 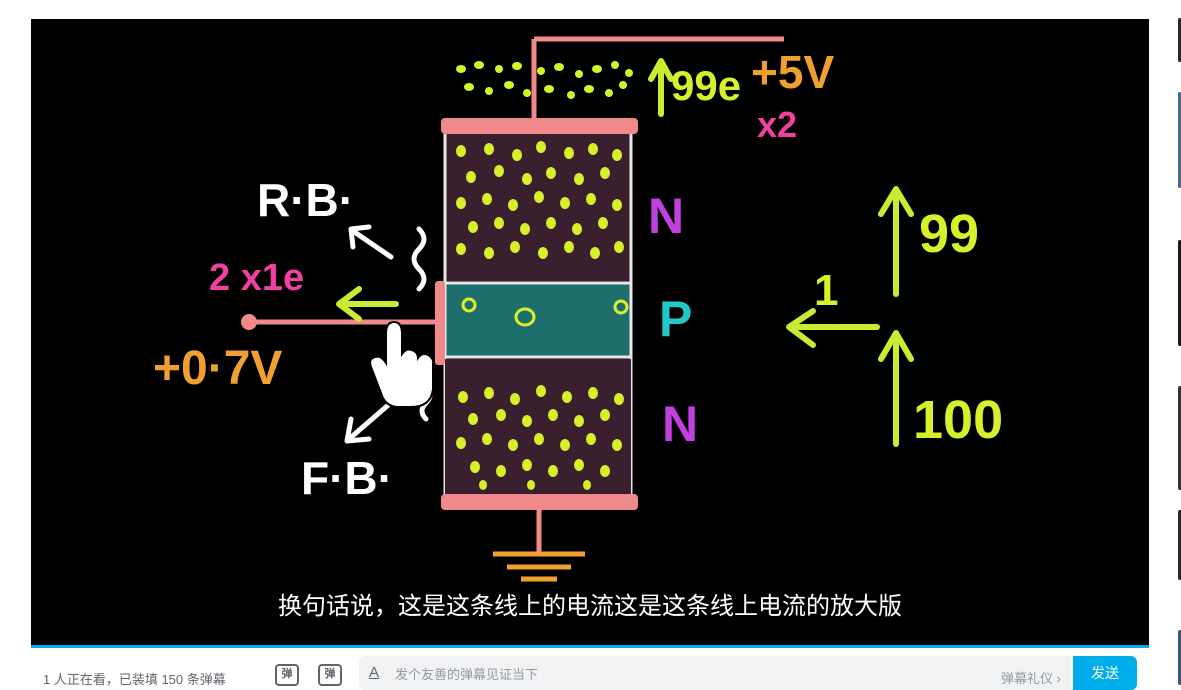 What do you see at coordinates (347, 478) in the screenshot?
I see `forward-bias-label: F·B·` at bounding box center [347, 478].